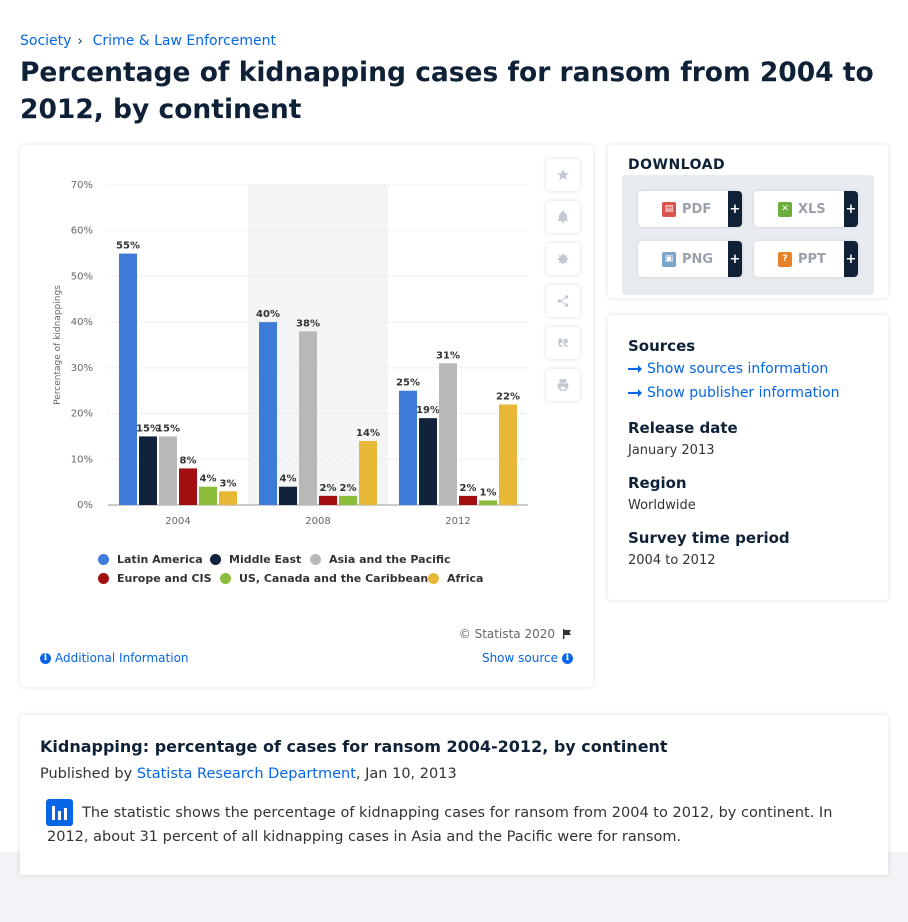  I want to click on publisher-link: Statista Research Department, so click(246, 774).